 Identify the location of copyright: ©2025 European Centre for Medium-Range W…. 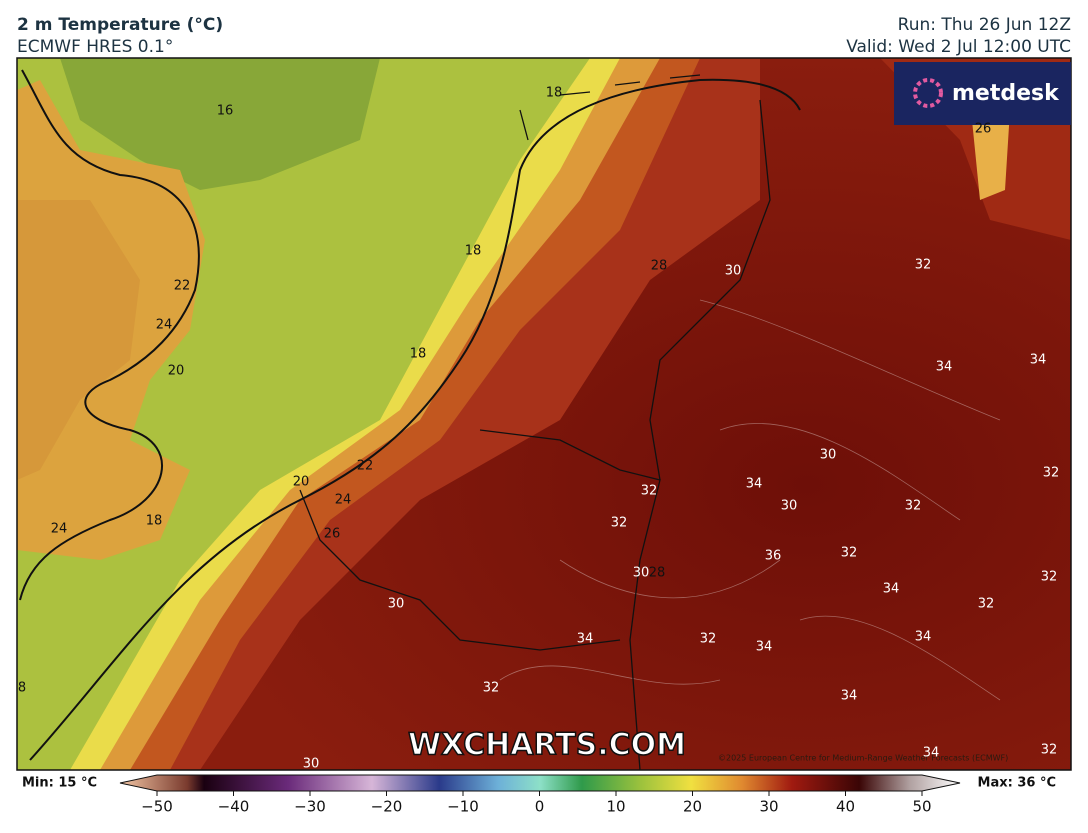
(863, 758).